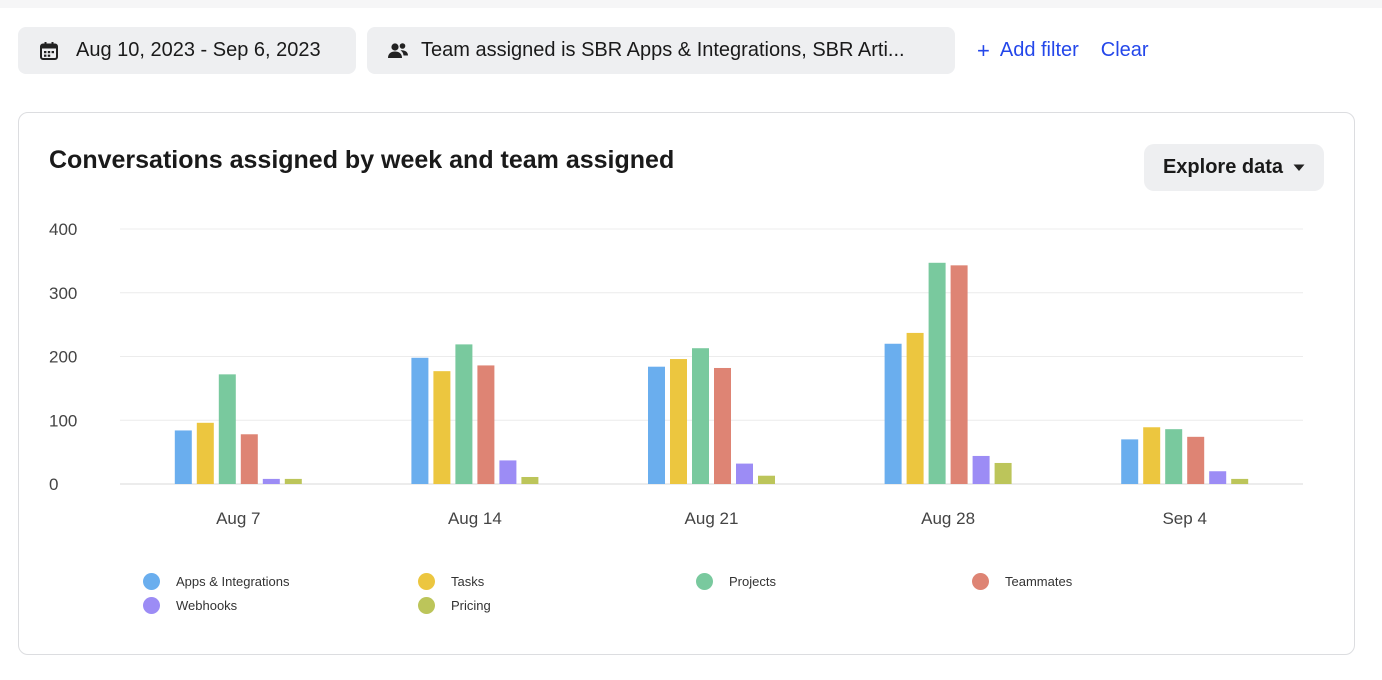 This screenshot has width=1382, height=680. Describe the element at coordinates (53, 484) in the screenshot. I see `y-tick-label: 0` at that location.